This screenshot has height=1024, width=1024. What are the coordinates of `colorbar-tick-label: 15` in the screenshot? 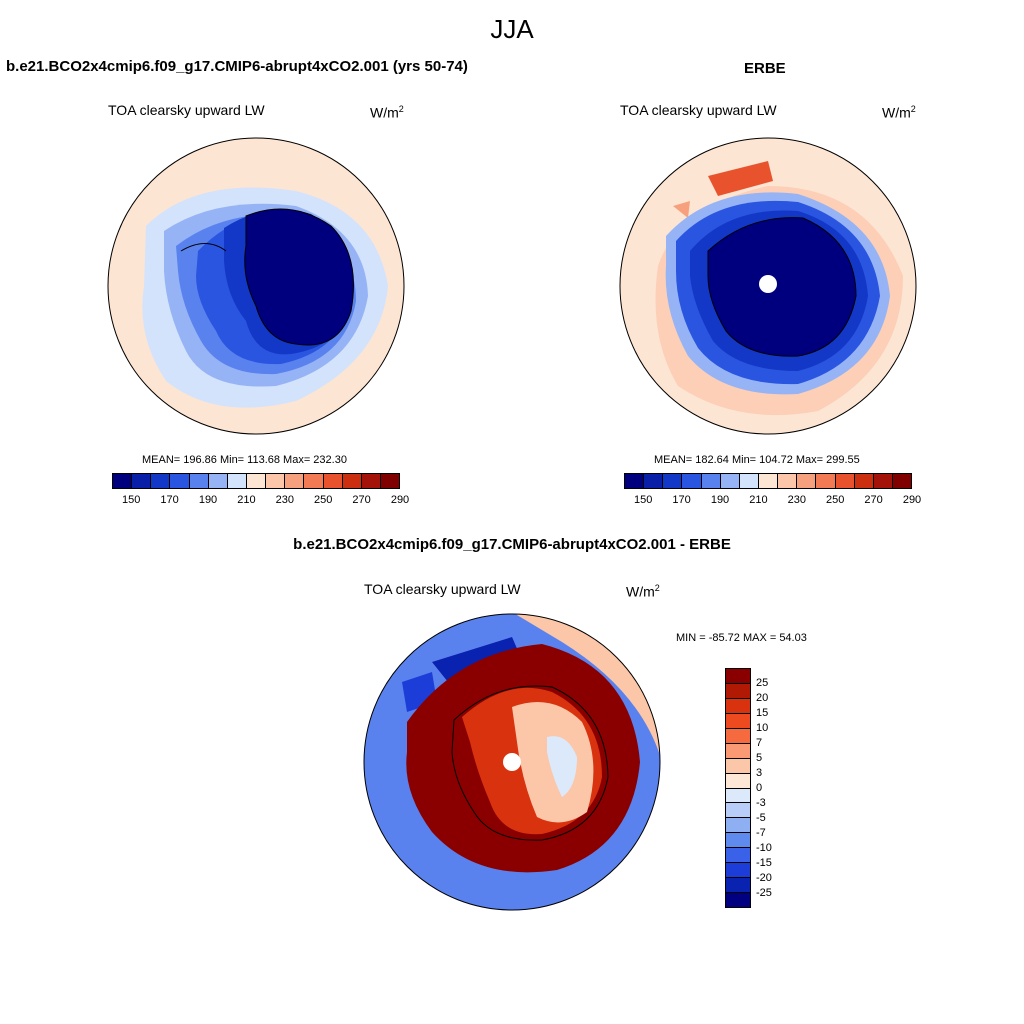 It's located at (762, 713).